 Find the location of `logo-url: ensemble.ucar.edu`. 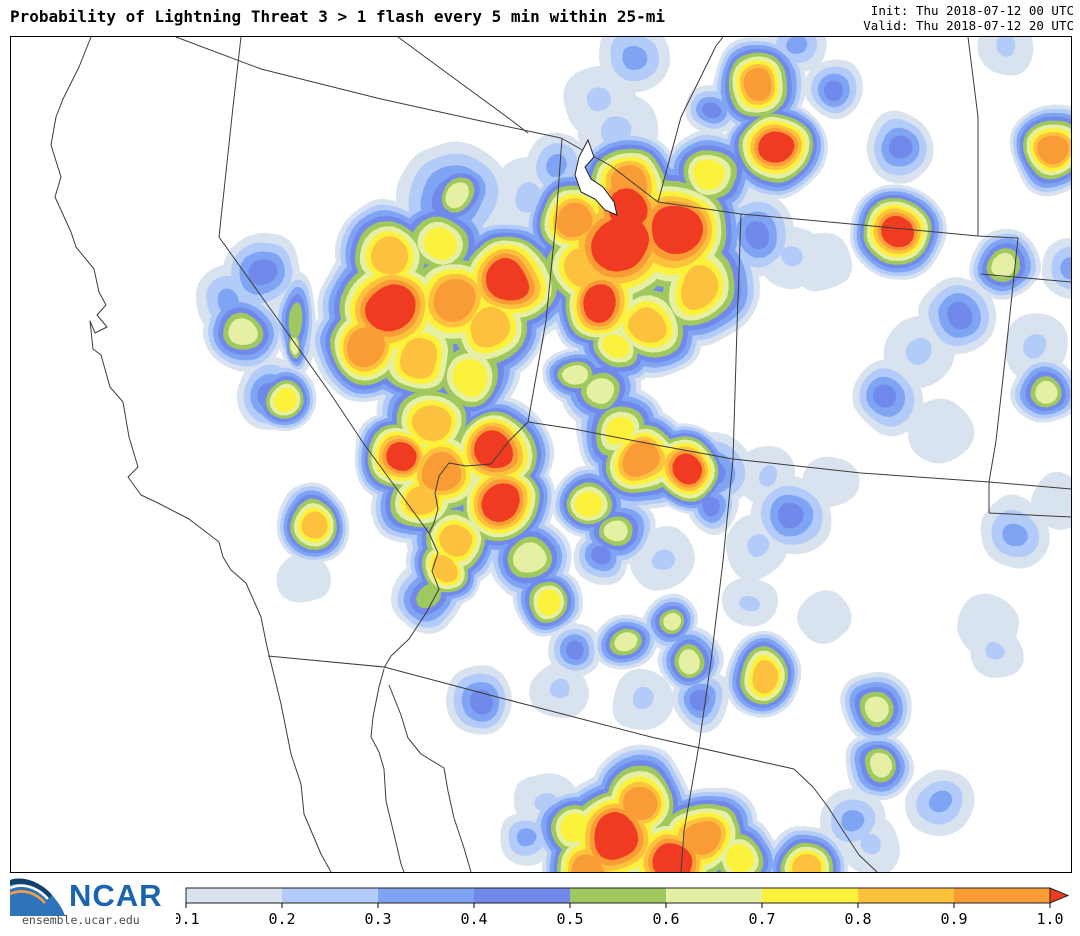

logo-url: ensemble.ucar.edu is located at coordinates (81, 920).